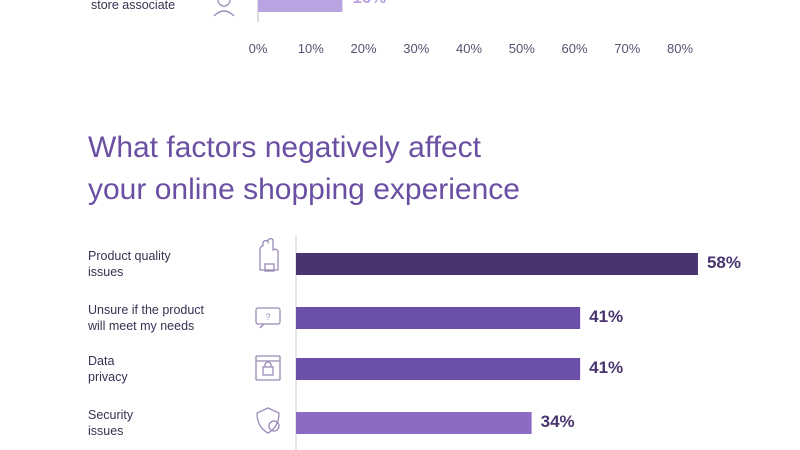  What do you see at coordinates (258, 48) in the screenshot?
I see `x-tick-label: 0%` at bounding box center [258, 48].